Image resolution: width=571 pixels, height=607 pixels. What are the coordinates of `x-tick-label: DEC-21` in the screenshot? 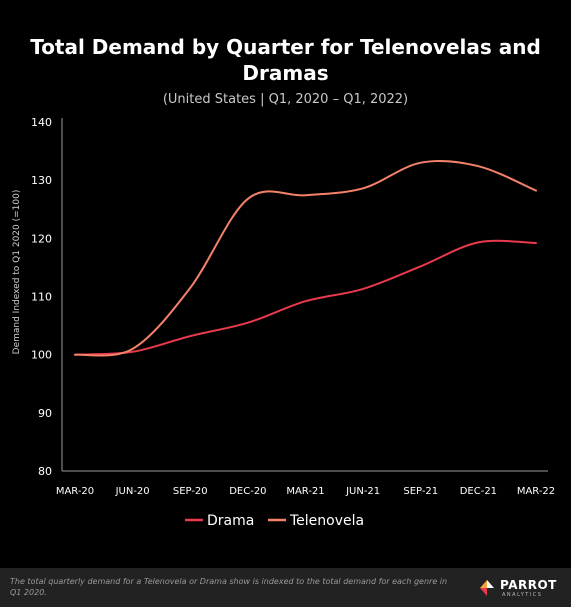 It's located at (478, 491).